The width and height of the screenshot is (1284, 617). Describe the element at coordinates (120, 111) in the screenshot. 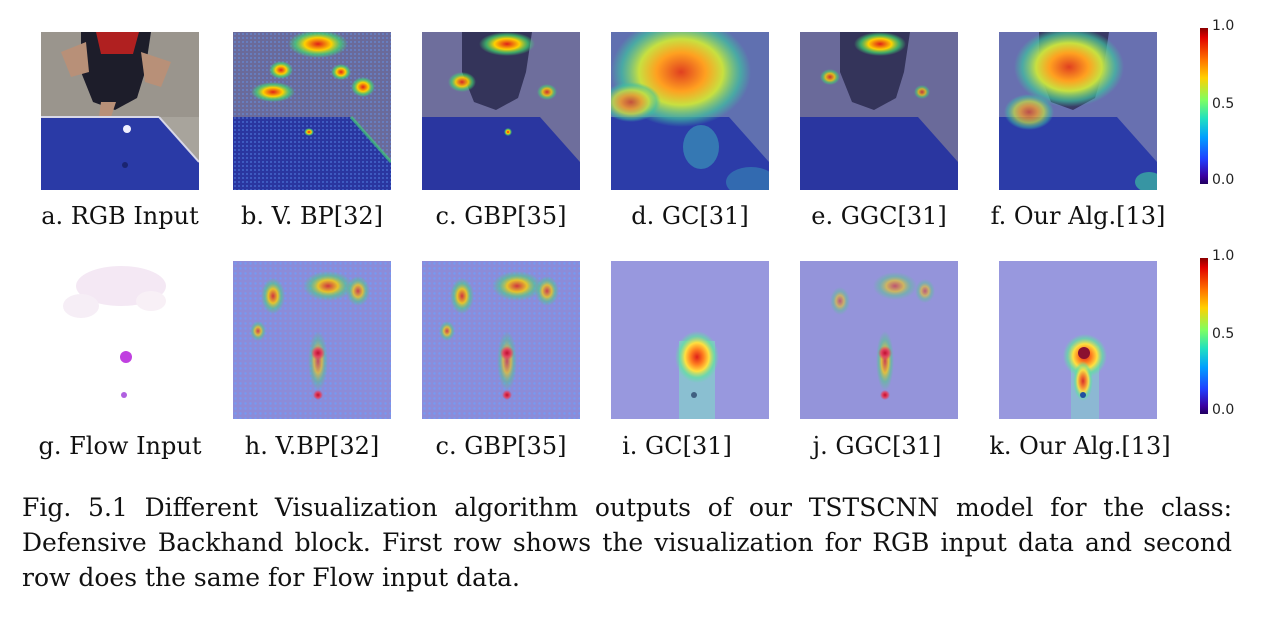

I see `rgb-input-image` at that location.